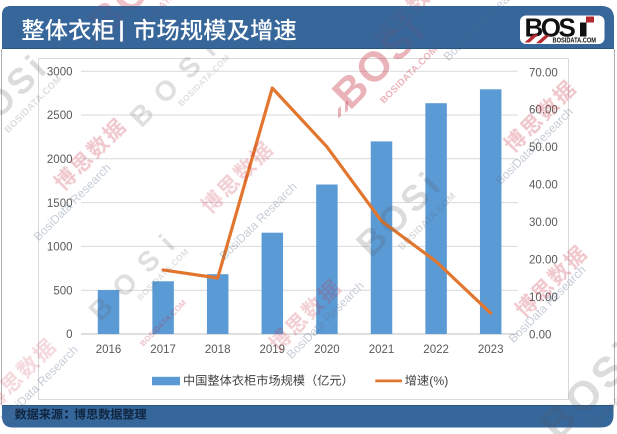 The image size is (617, 434). I want to click on svg-text: 70.00, so click(543, 73).